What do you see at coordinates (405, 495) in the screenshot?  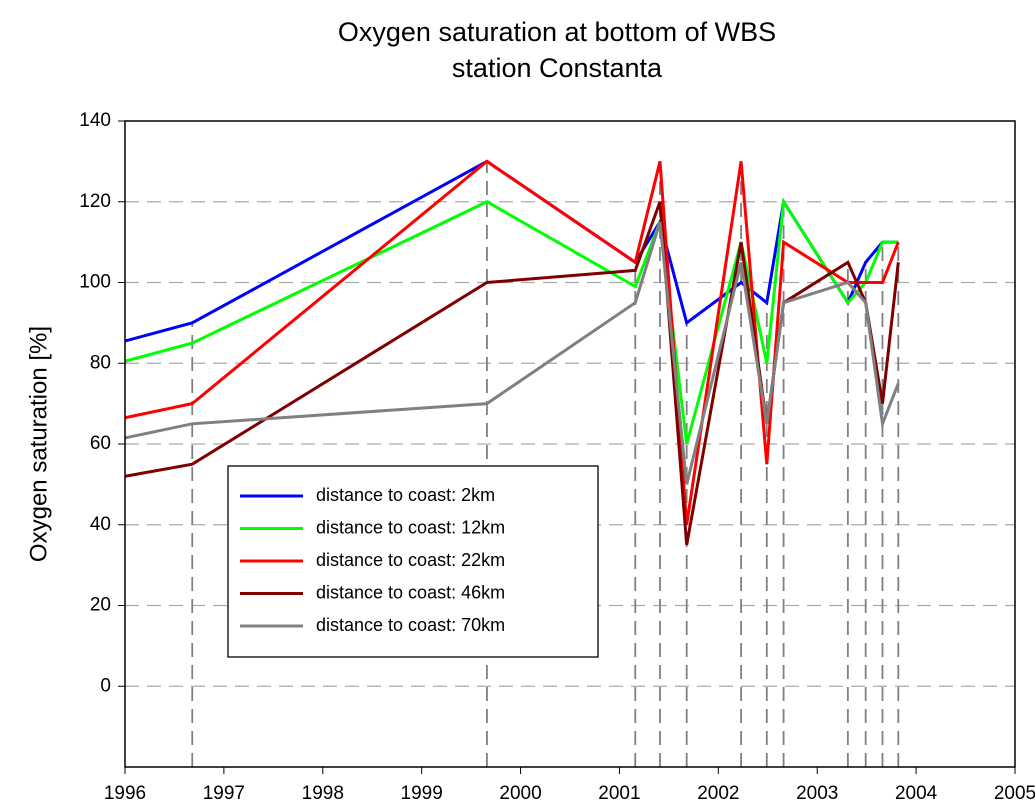 I see `legend-label: distance to coast: 2km` at bounding box center [405, 495].